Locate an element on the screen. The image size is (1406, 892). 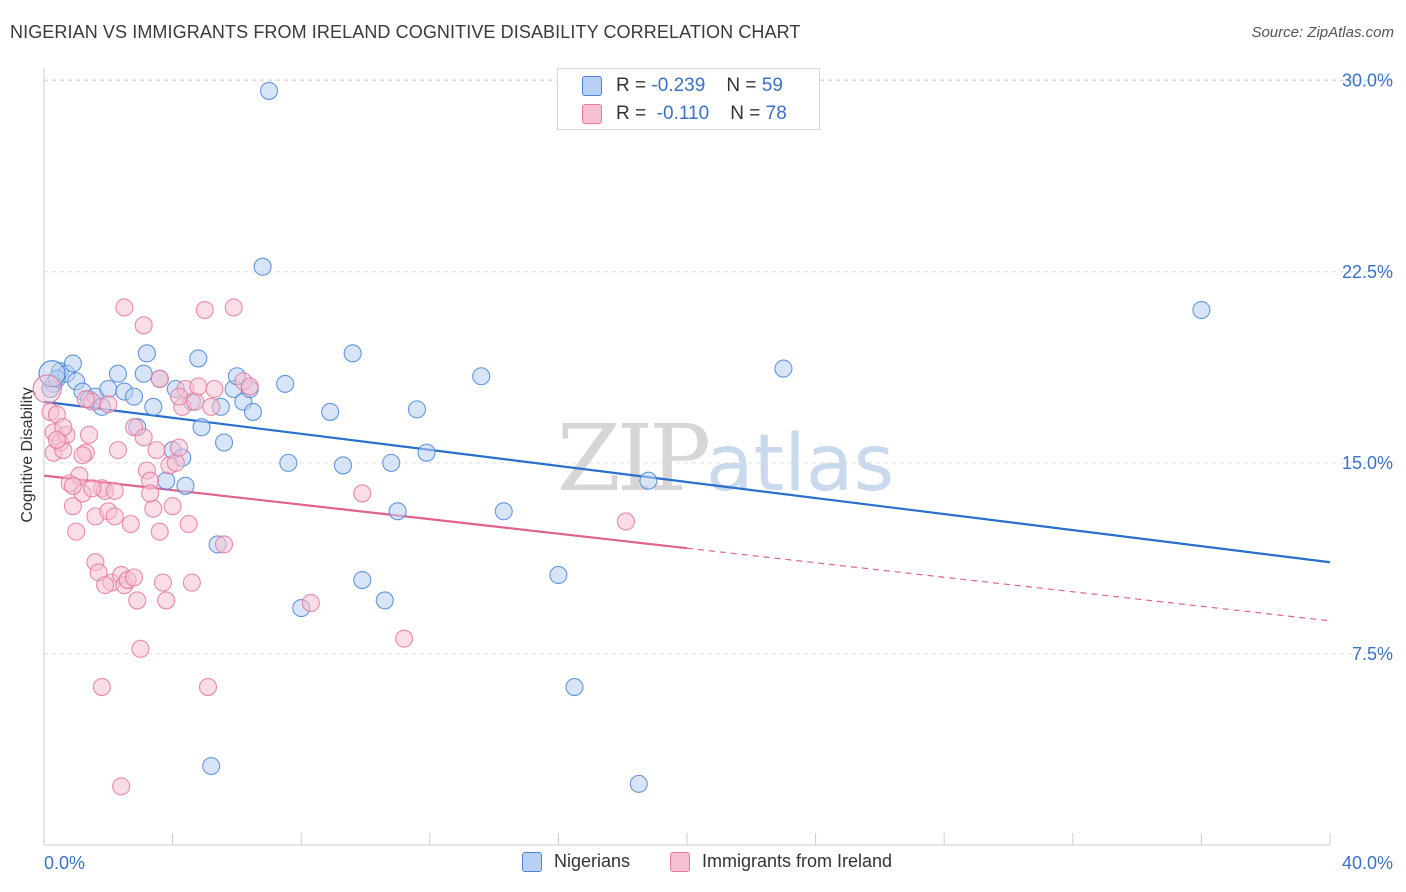
n-value-pink: 78 is located at coordinates (776, 113).